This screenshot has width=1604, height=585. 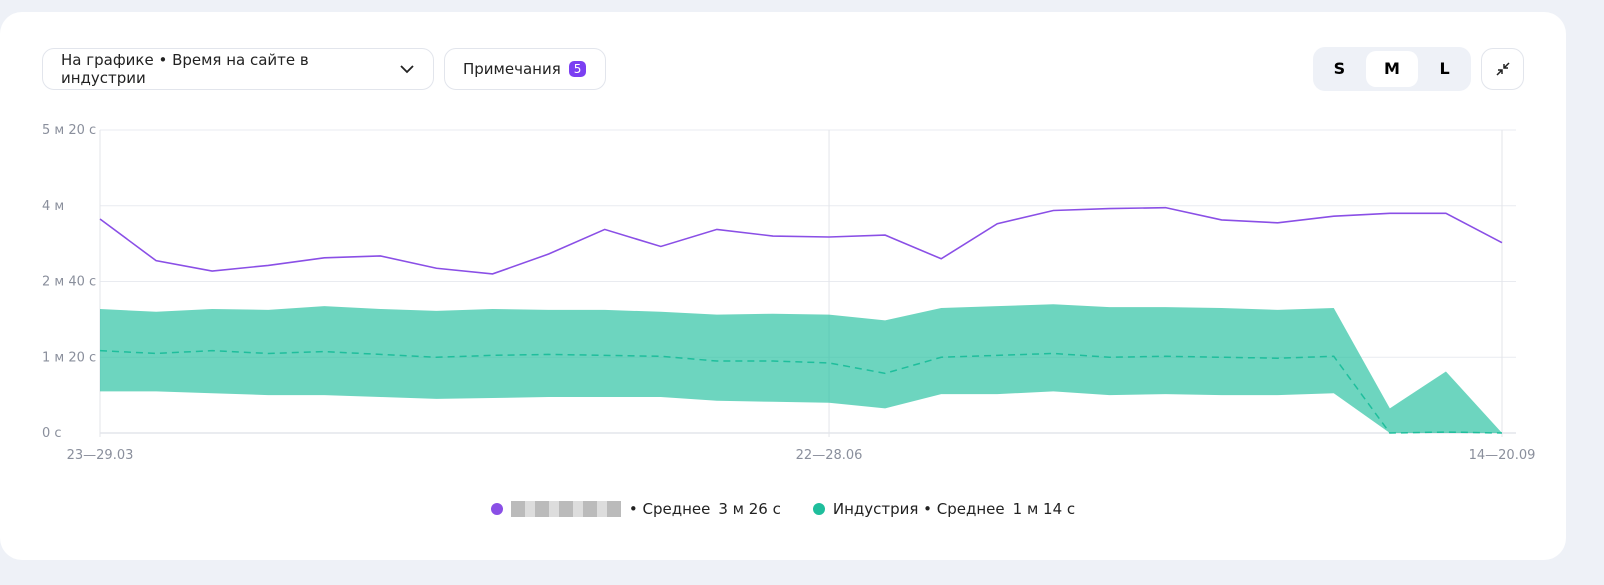 What do you see at coordinates (1502, 455) in the screenshot?
I see `x-tick-label: 14—20.09` at bounding box center [1502, 455].